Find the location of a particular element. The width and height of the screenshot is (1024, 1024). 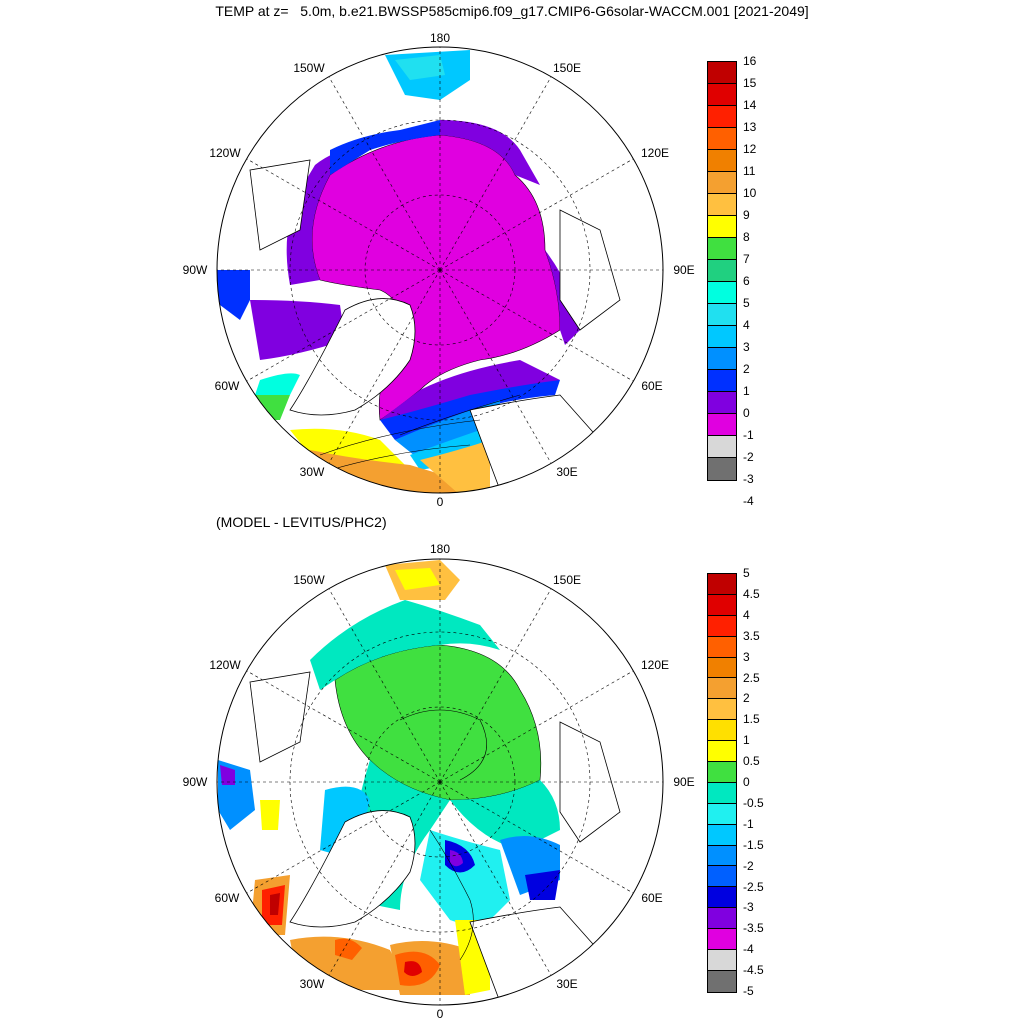

colorbar-label: 6 is located at coordinates (746, 281).